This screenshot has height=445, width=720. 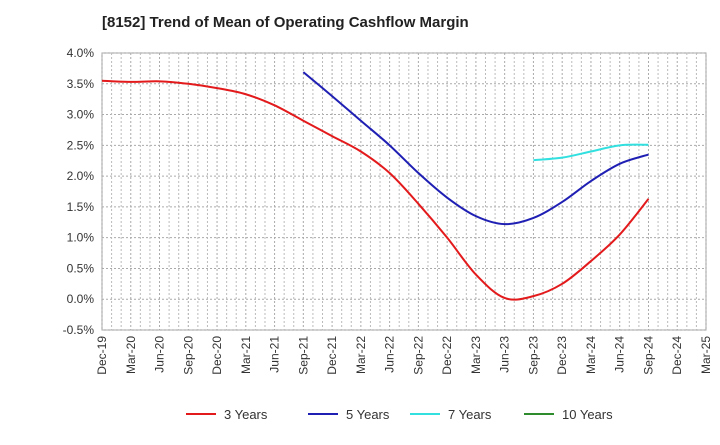 What do you see at coordinates (332, 355) in the screenshot?
I see `x-tick-label: Dec-21` at bounding box center [332, 355].